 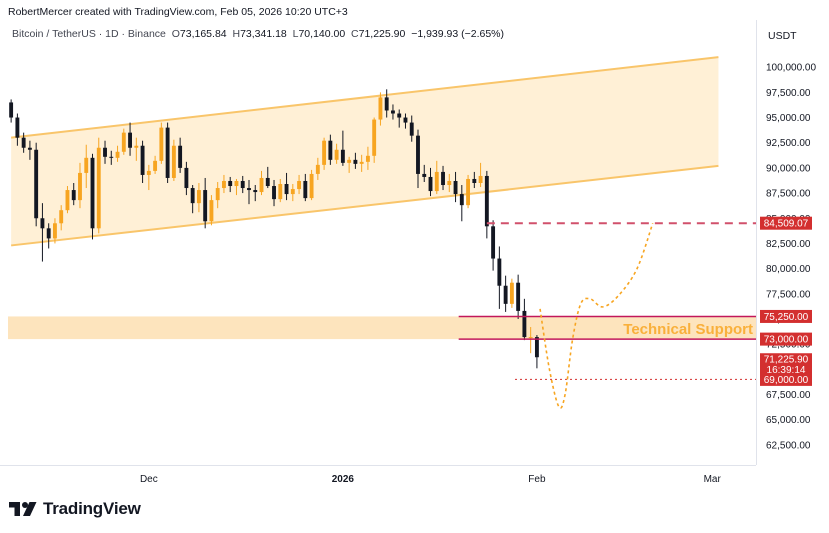 What do you see at coordinates (236, 34) in the screenshot?
I see `high-label: H` at bounding box center [236, 34].